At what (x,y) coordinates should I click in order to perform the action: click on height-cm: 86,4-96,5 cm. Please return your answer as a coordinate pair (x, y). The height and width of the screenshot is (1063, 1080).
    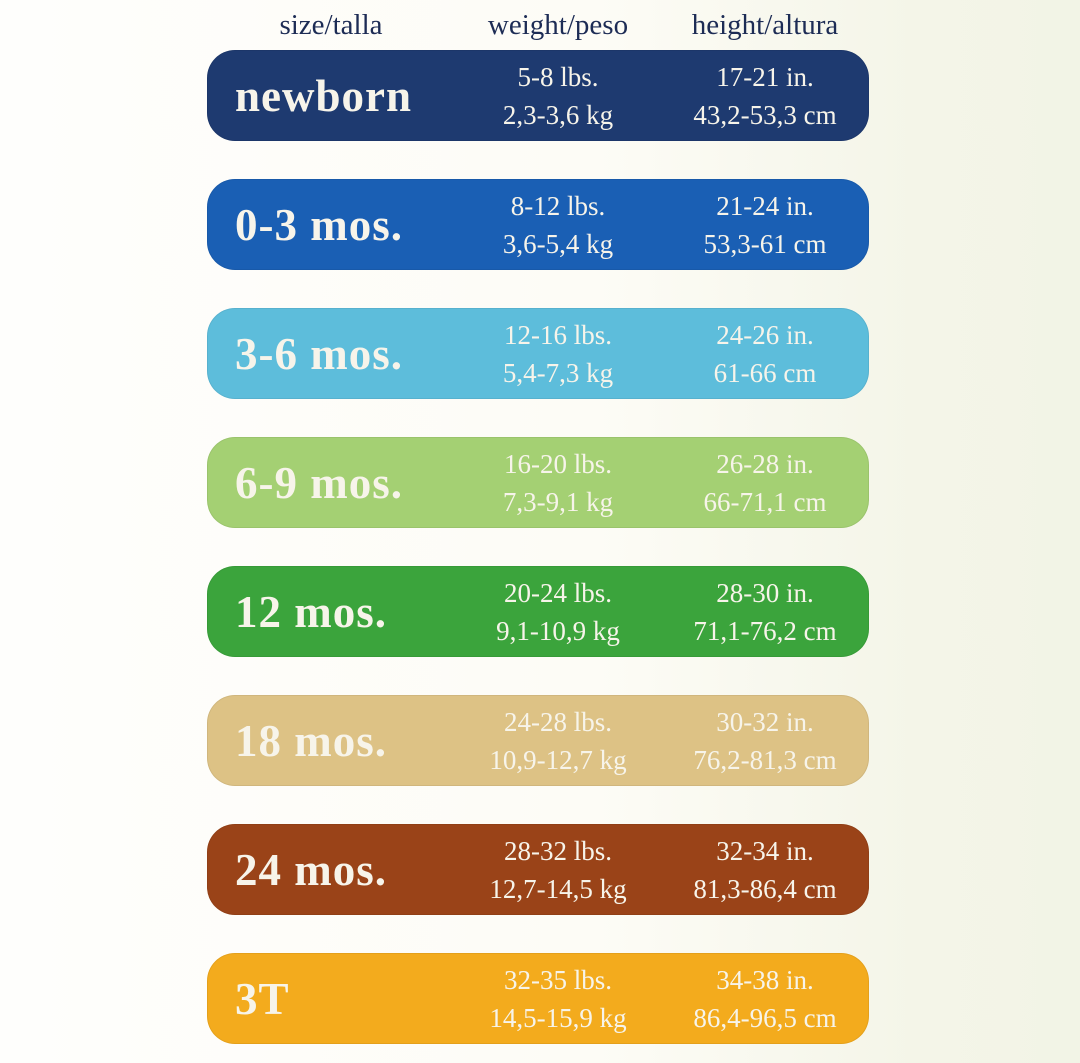
    Looking at the image, I should click on (765, 1017).